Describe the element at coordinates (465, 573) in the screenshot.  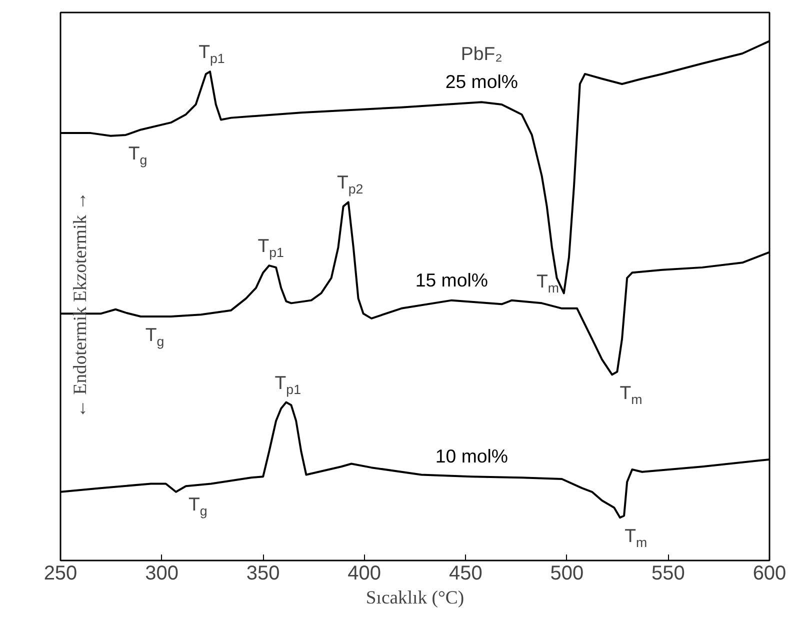
I see `x-tick-label: 450` at that location.